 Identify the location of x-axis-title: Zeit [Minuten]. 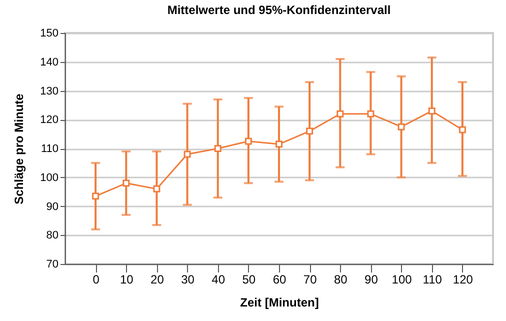
(279, 303).